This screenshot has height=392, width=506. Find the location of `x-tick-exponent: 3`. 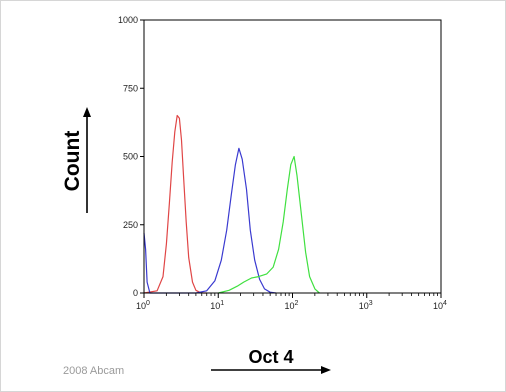

x-tick-exponent: 3 is located at coordinates (371, 303).